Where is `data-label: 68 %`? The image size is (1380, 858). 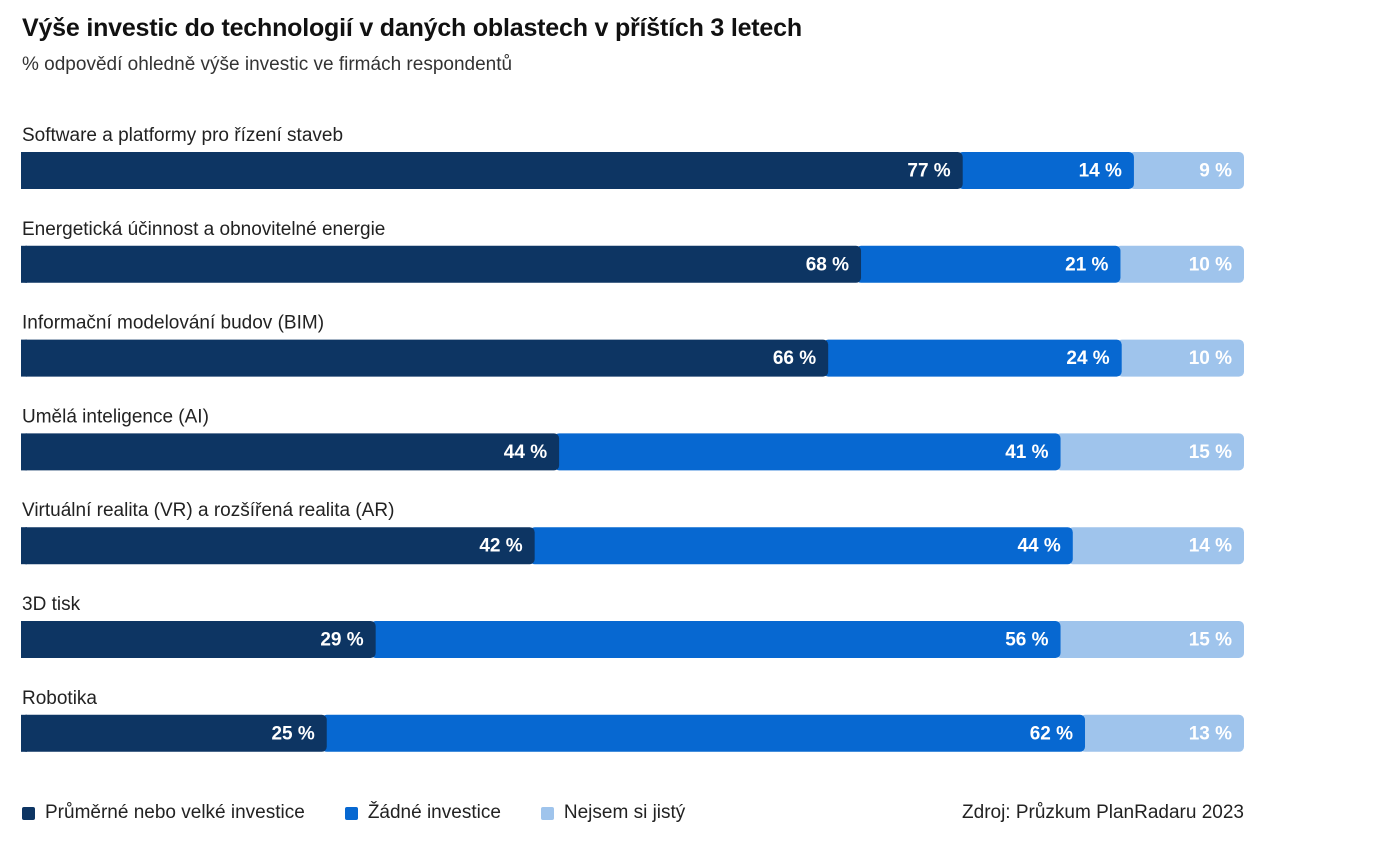
data-label: 68 % is located at coordinates (827, 264).